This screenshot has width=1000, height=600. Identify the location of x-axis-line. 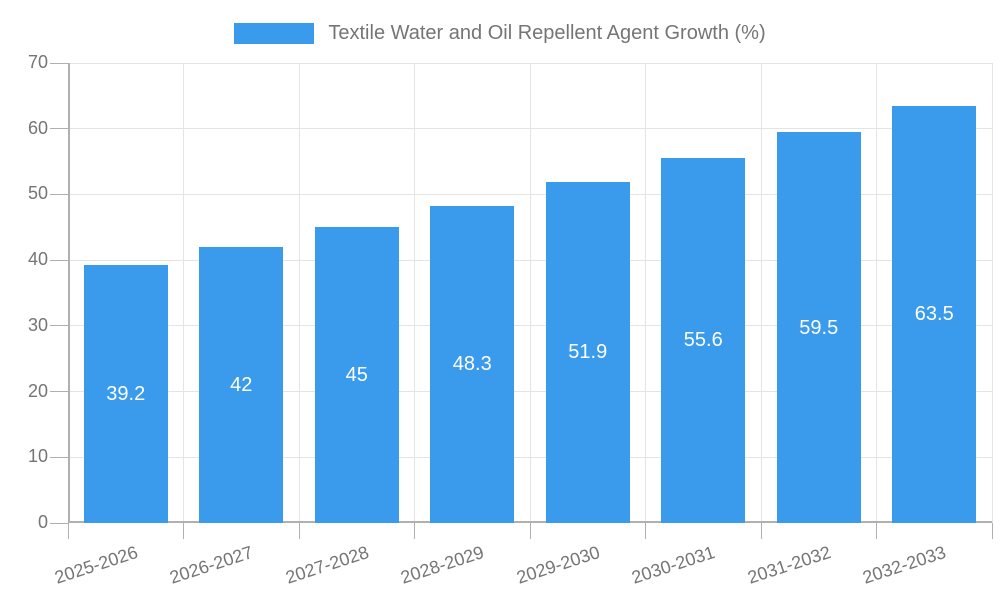
(530, 522).